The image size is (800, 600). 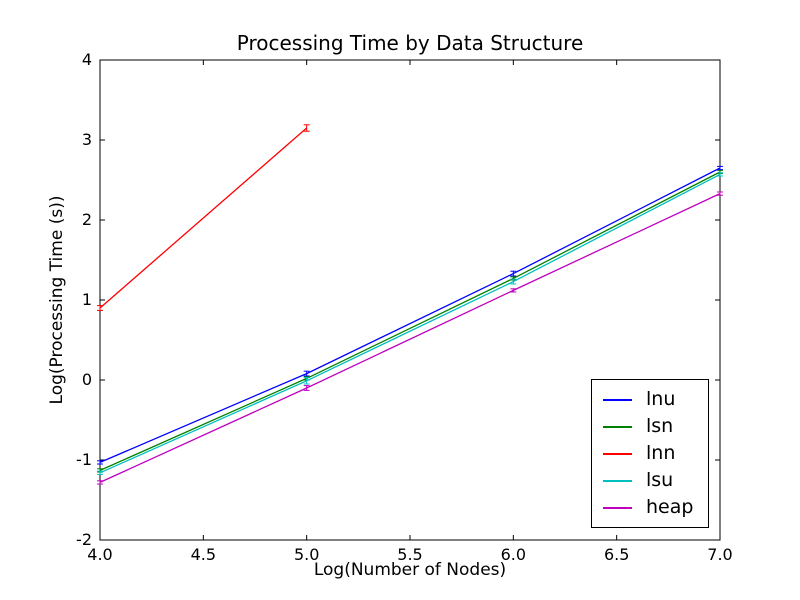 I want to click on y-tick-label: 3, so click(x=87, y=139).